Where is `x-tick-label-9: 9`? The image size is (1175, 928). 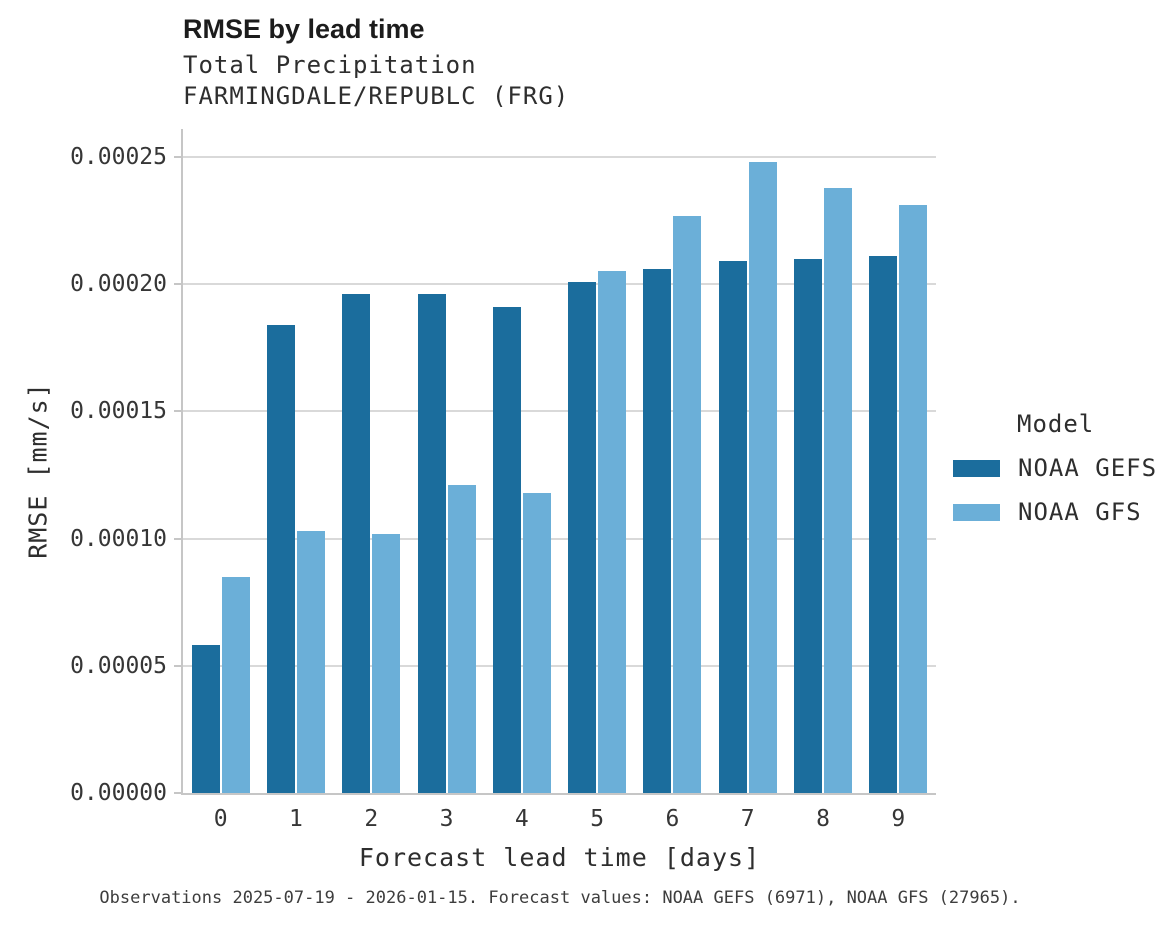 x-tick-label-9: 9 is located at coordinates (898, 819).